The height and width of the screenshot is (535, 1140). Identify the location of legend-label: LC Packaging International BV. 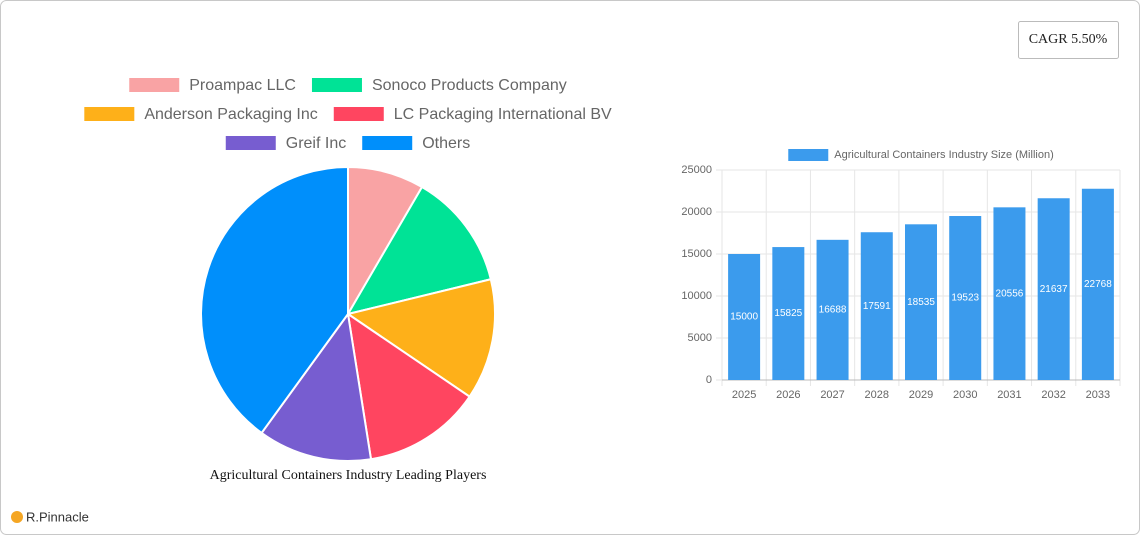
(503, 114).